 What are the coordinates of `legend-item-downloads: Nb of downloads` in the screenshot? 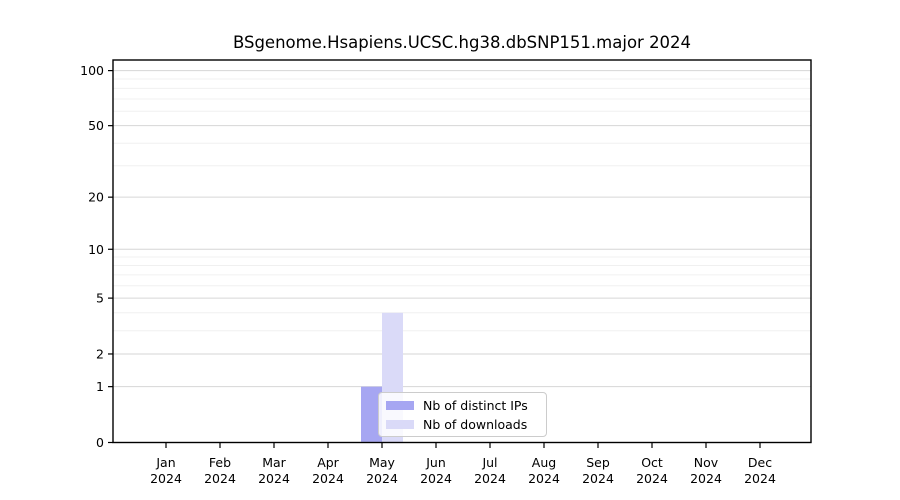 It's located at (463, 424).